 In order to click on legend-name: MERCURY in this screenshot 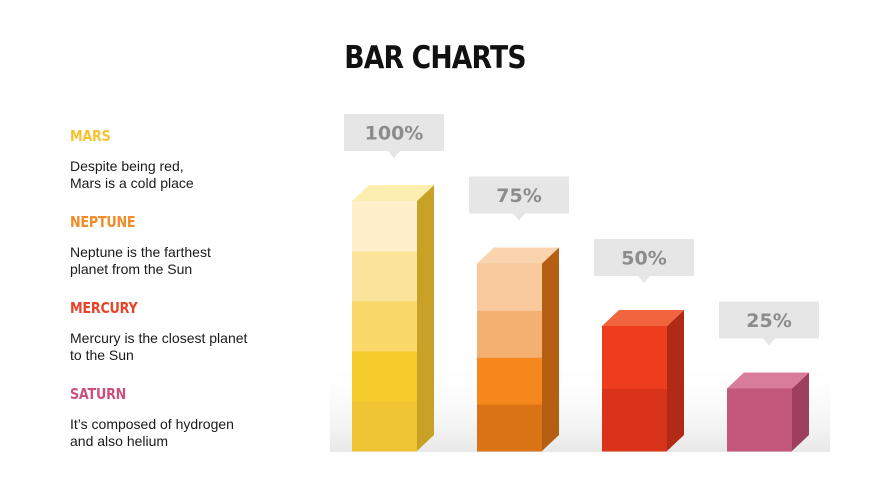, I will do `click(104, 308)`.